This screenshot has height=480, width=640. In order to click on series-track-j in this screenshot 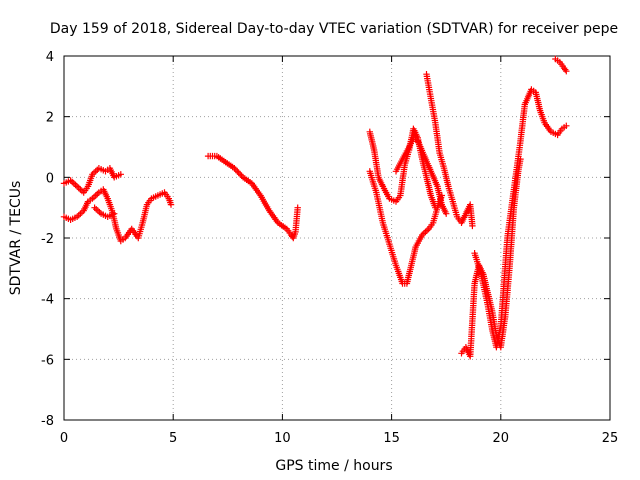, I will do `click(520, 218)`.